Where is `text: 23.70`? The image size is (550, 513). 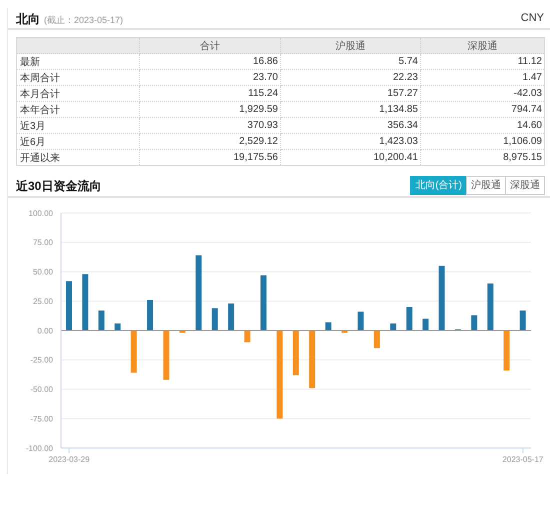 text: 23.70 is located at coordinates (265, 77).